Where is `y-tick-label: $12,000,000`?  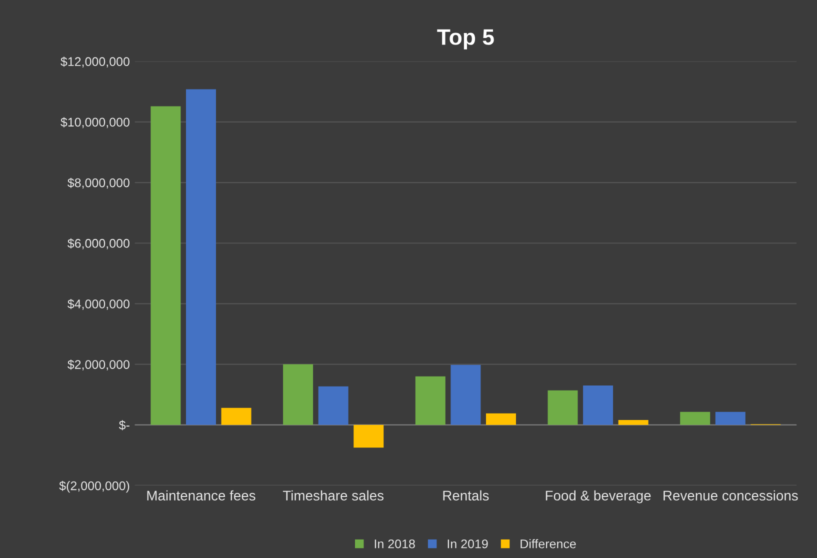
y-tick-label: $12,000,000 is located at coordinates (95, 62).